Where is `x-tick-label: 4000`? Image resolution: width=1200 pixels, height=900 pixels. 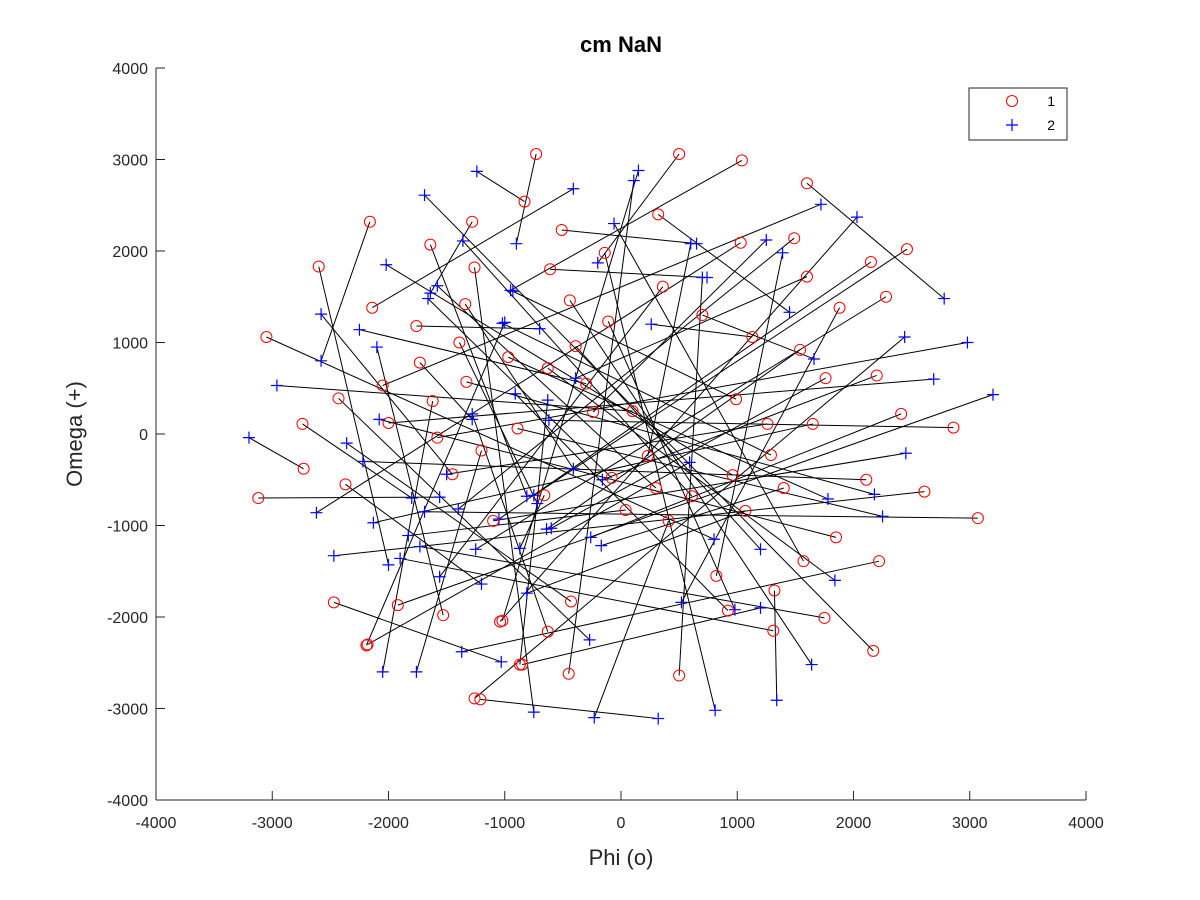 x-tick-label: 4000 is located at coordinates (1086, 823).